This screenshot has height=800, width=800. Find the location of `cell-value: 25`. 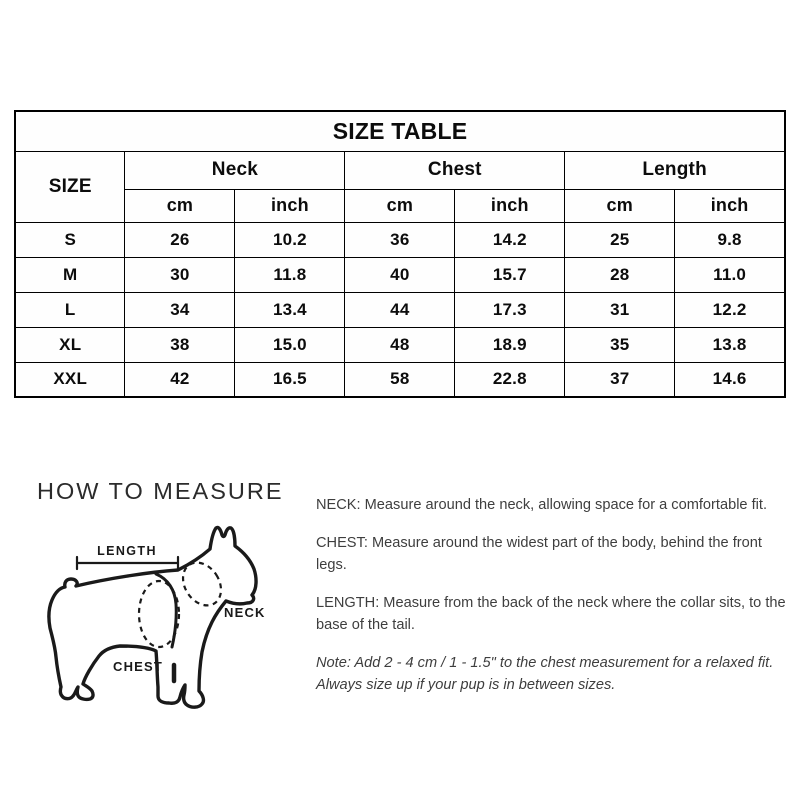

cell-value: 25 is located at coordinates (620, 239).